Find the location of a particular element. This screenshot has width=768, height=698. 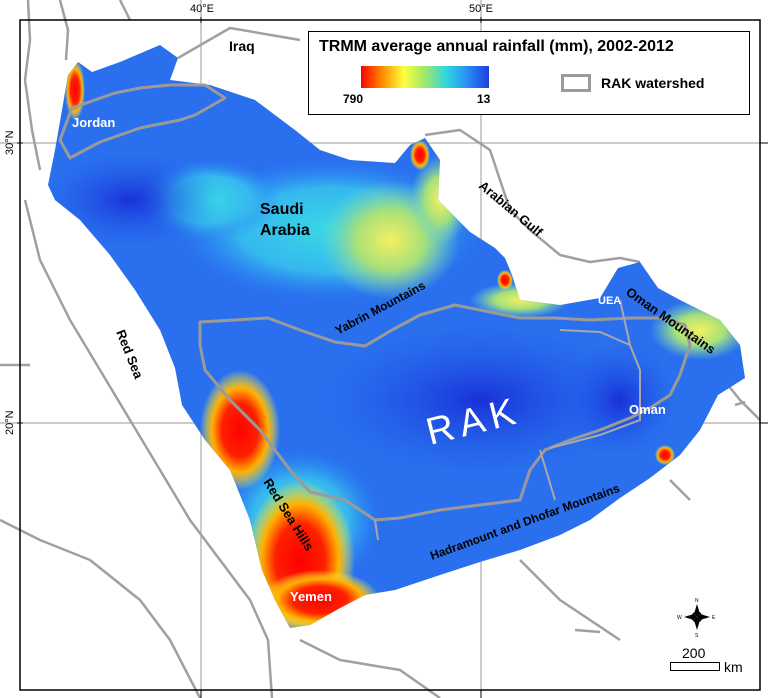

lon-label-40: 40°E is located at coordinates (202, 9).